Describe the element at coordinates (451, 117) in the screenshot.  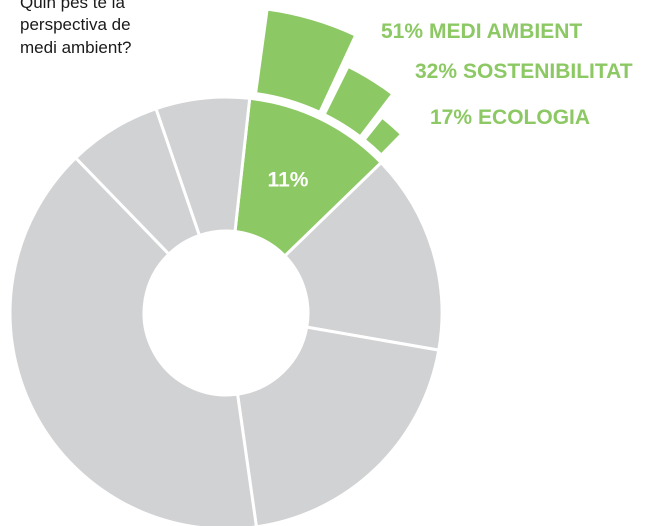
I see `legend-value: 17%` at that location.